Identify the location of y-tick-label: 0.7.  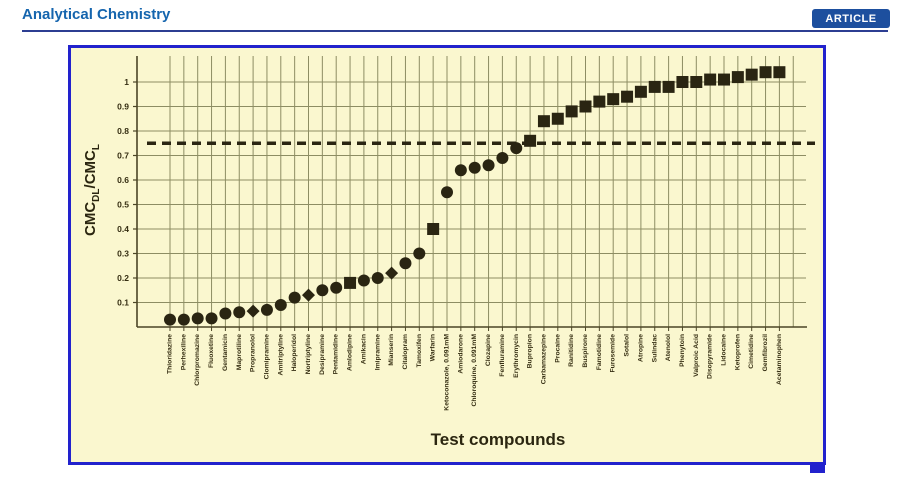
(123, 156).